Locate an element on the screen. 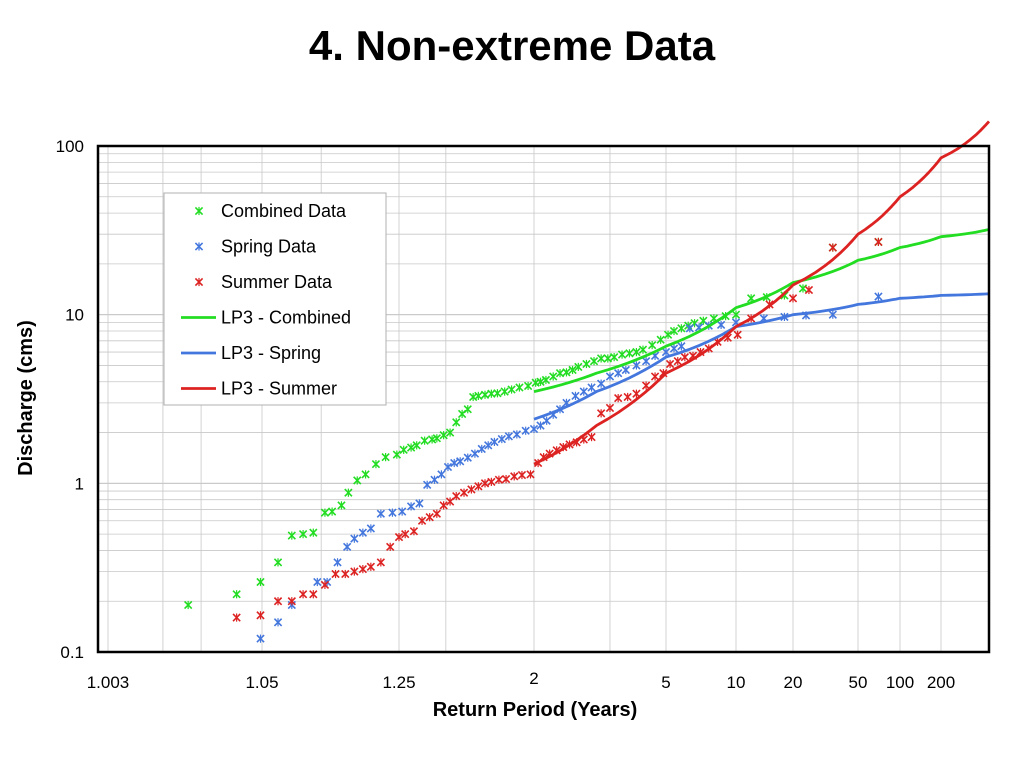 This screenshot has height=768, width=1024. legend-label-lp3-combined: LP3 - Combined is located at coordinates (286, 318).